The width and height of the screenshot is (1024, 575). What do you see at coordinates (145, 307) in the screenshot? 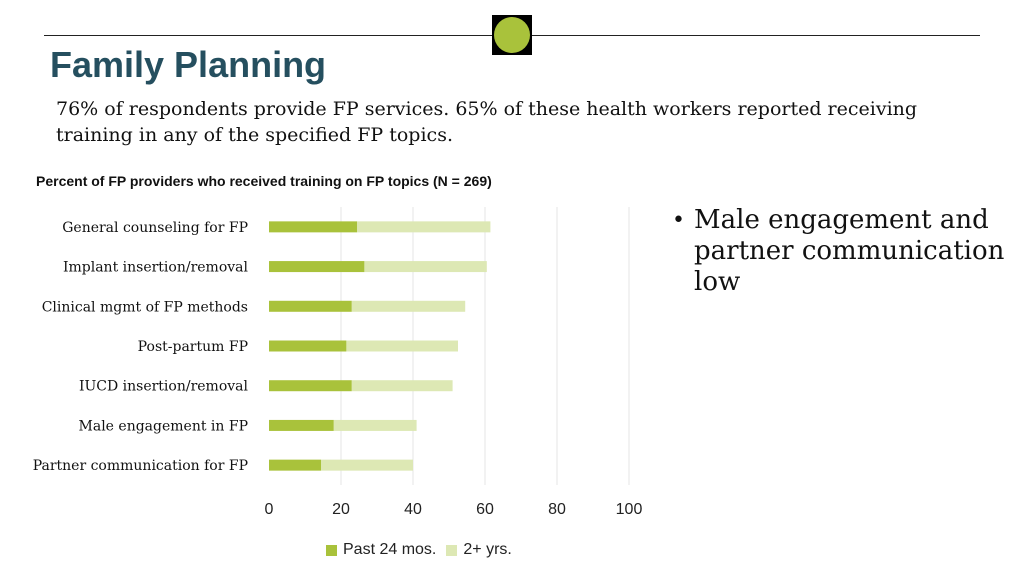
I see `category-label: Clinical mgmt of FP methods` at bounding box center [145, 307].